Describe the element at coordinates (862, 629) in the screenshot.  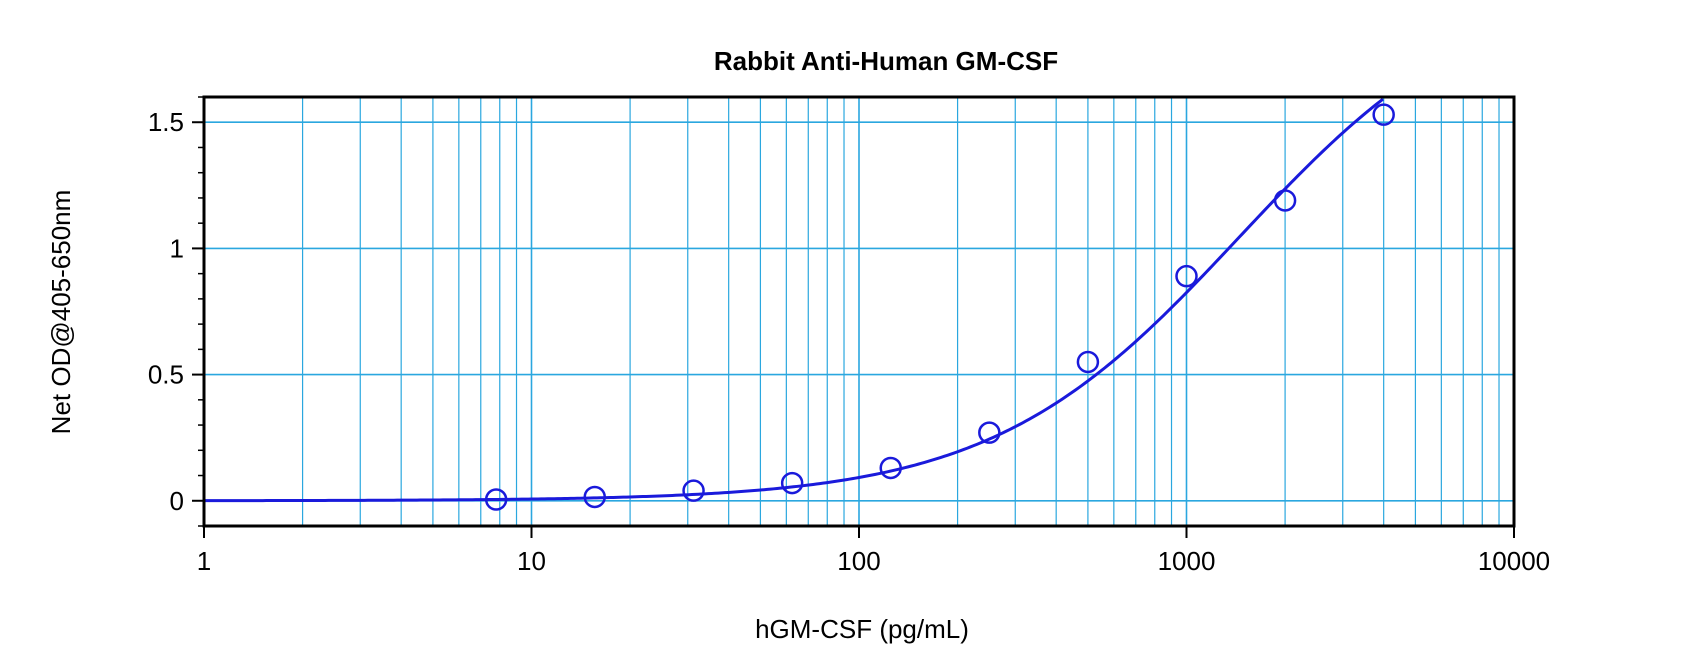
I see `x-axis-label: hGM-CSF (pg/mL)` at that location.